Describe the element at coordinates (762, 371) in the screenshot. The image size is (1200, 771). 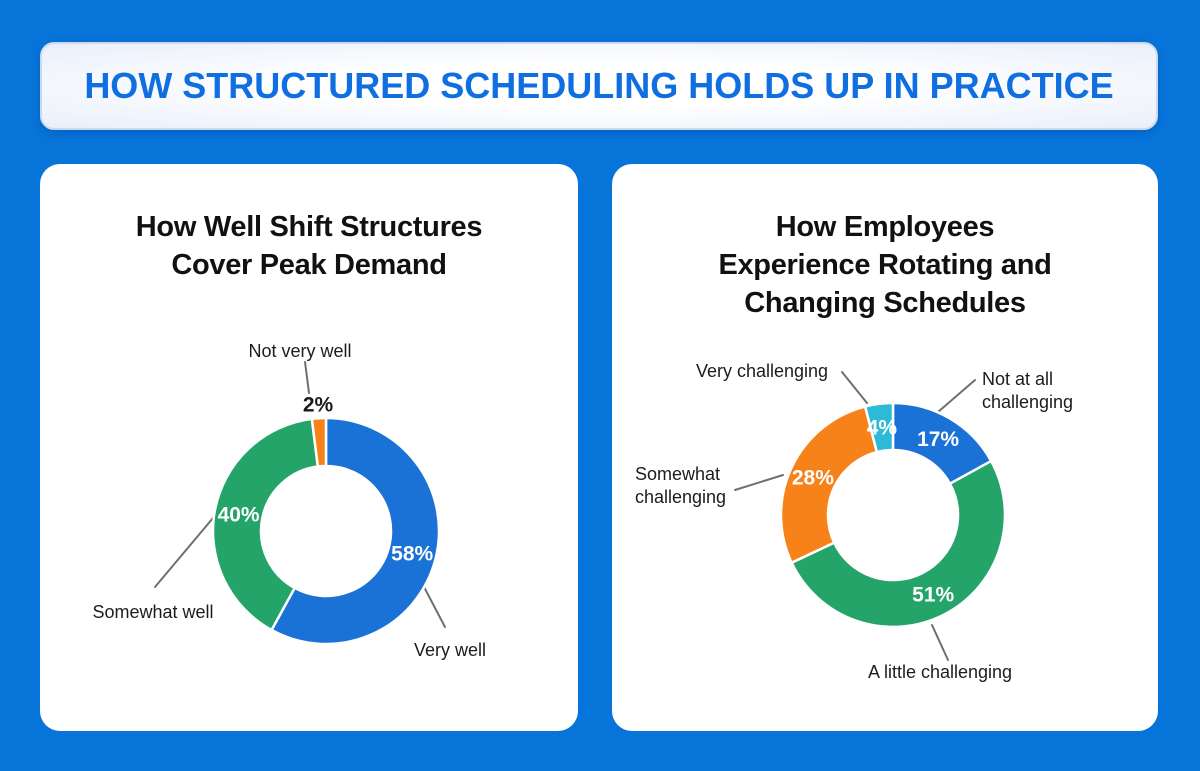
I see `slice-label-very-challenging: Very challenging` at that location.